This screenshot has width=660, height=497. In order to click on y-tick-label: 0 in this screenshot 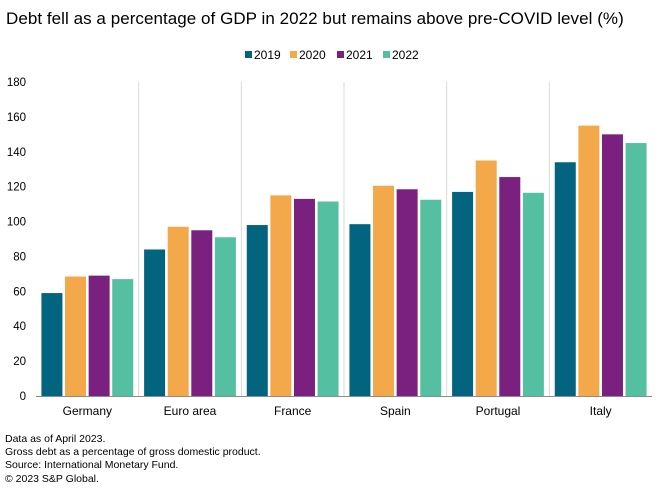, I will do `click(23, 397)`.